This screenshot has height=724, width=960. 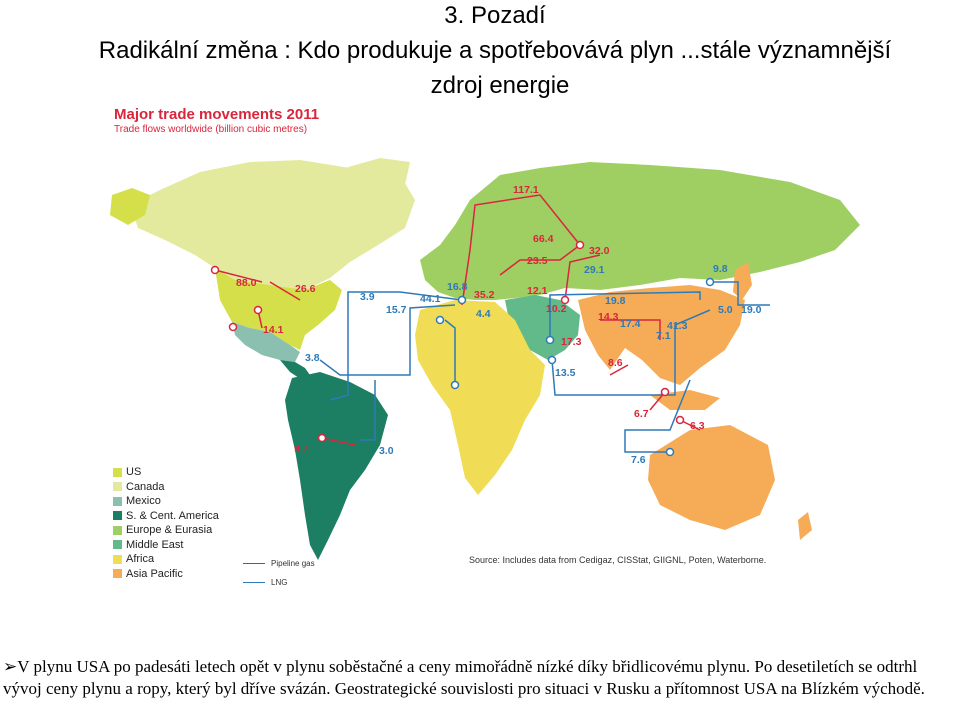 I want to click on flow-type-legend: Pipeline gas LNG, so click(x=279, y=573).